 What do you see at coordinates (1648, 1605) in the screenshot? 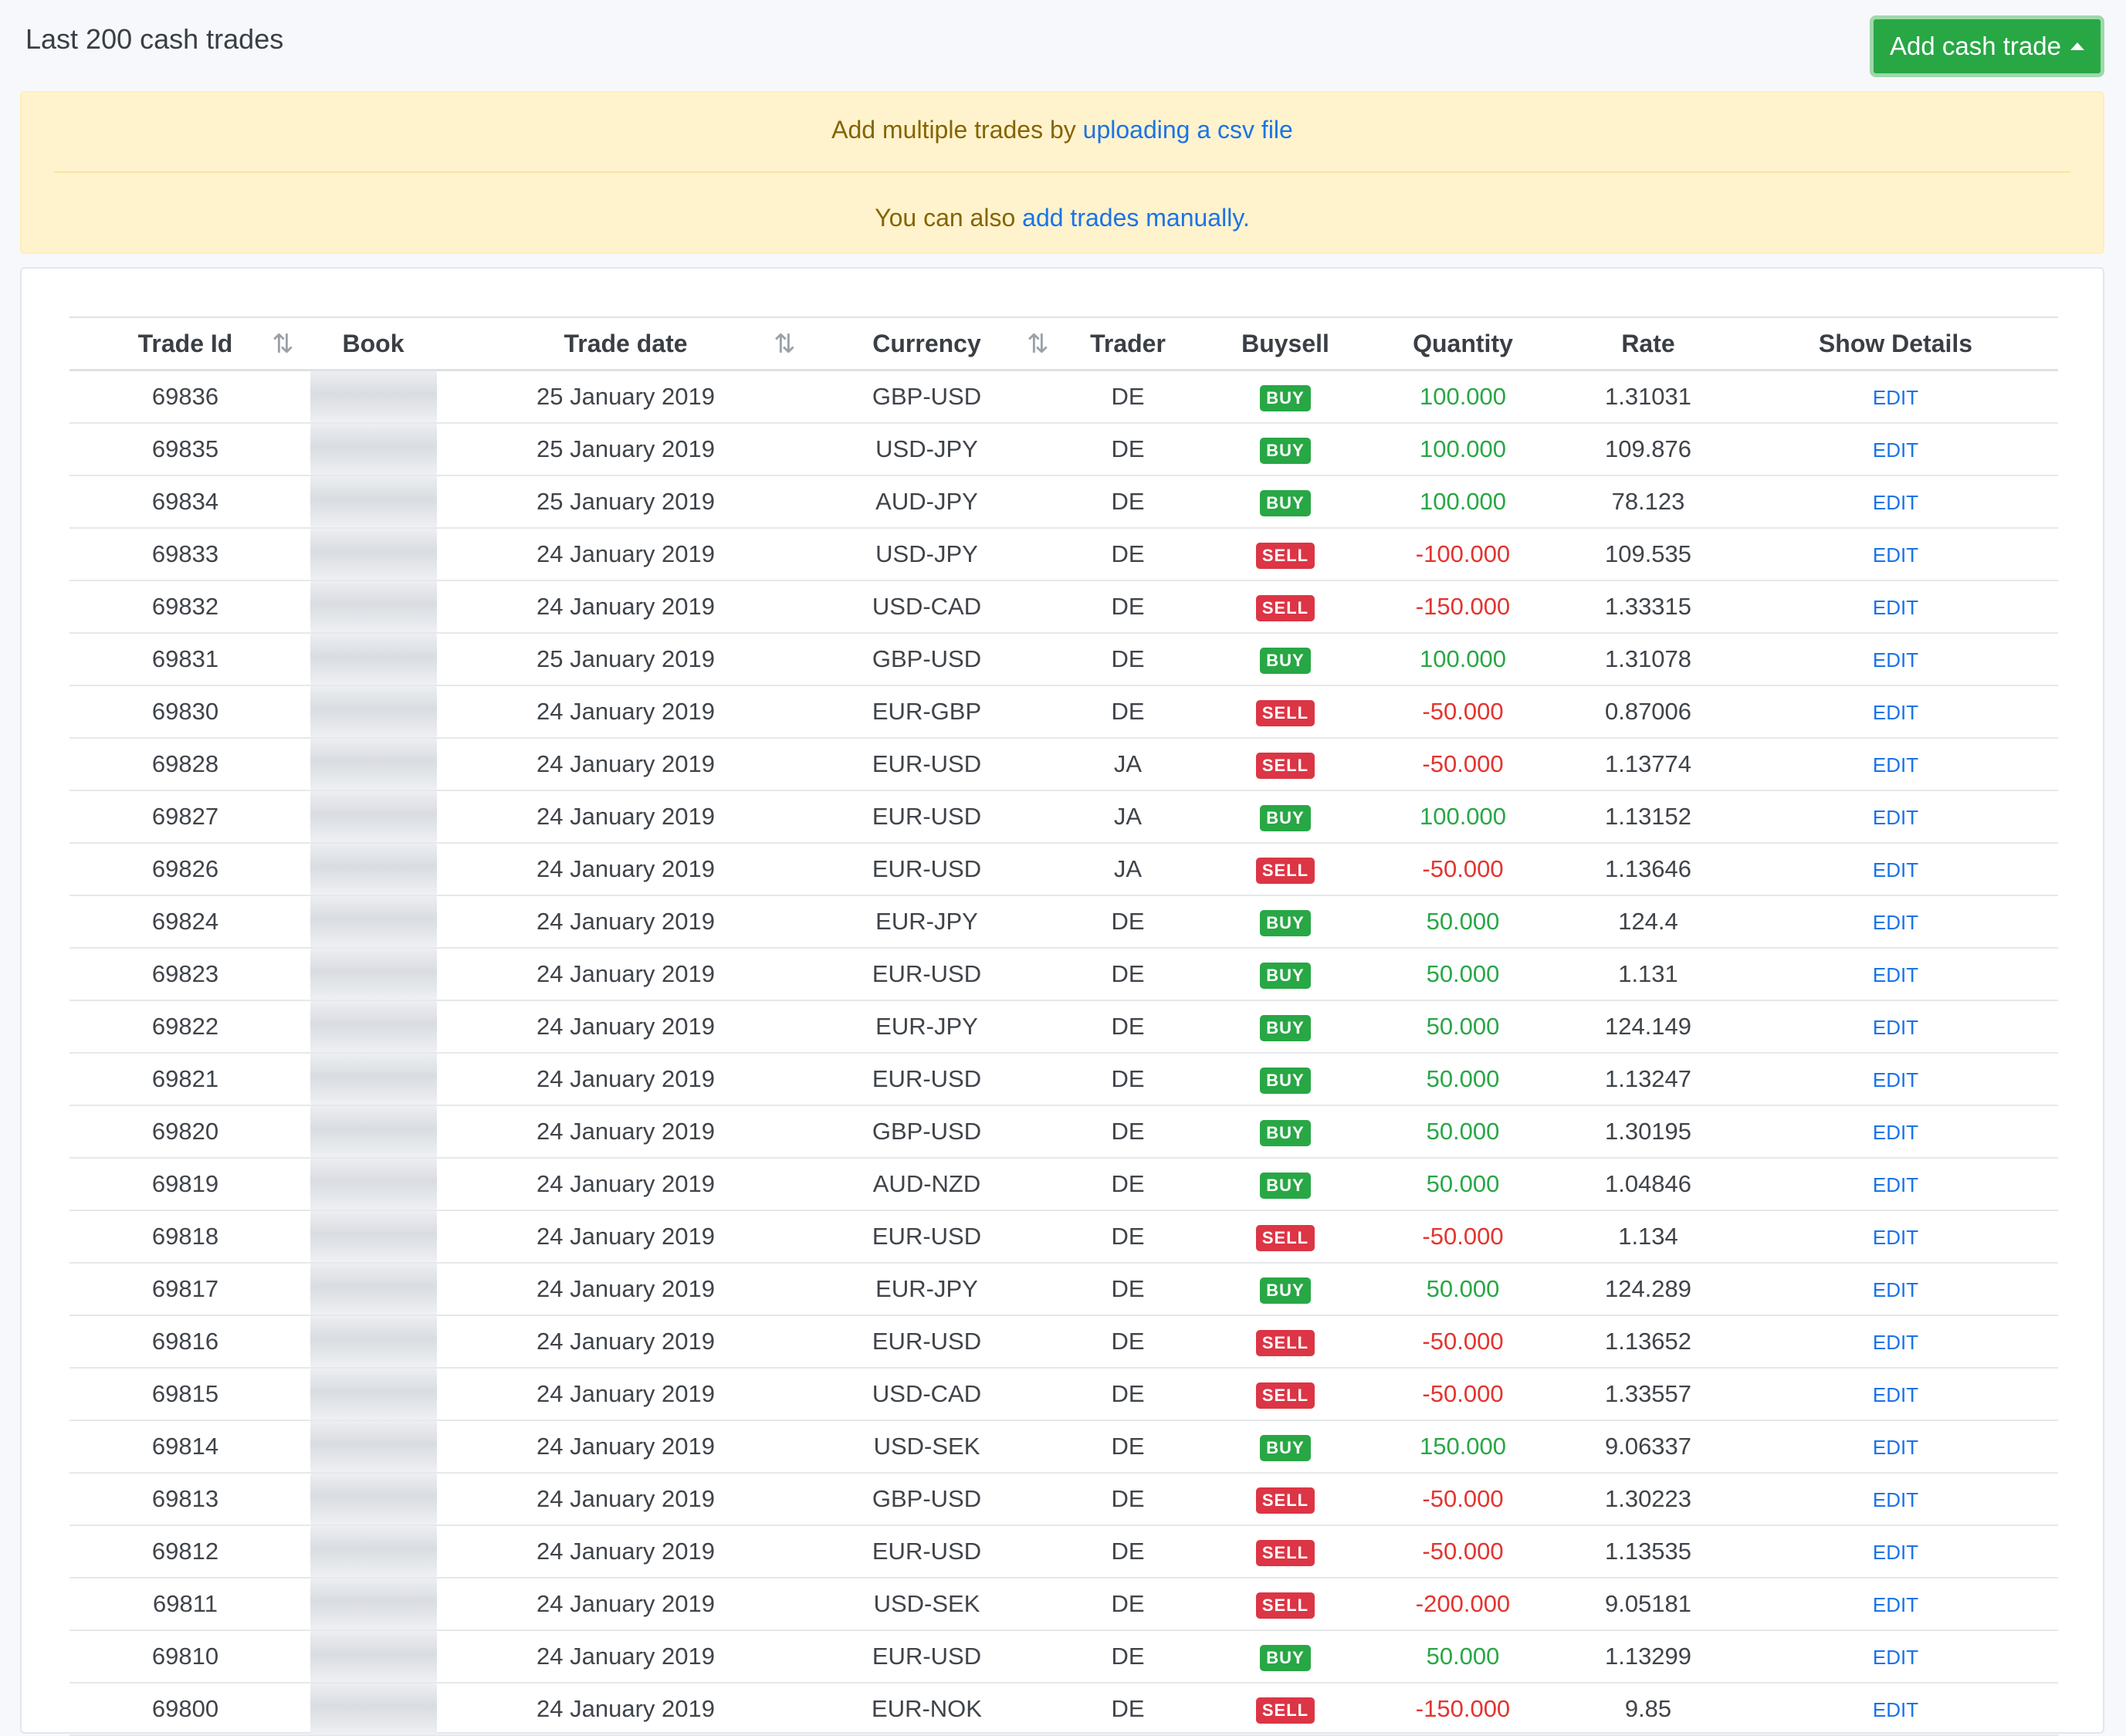
I see `rate: 9.05181` at bounding box center [1648, 1605].